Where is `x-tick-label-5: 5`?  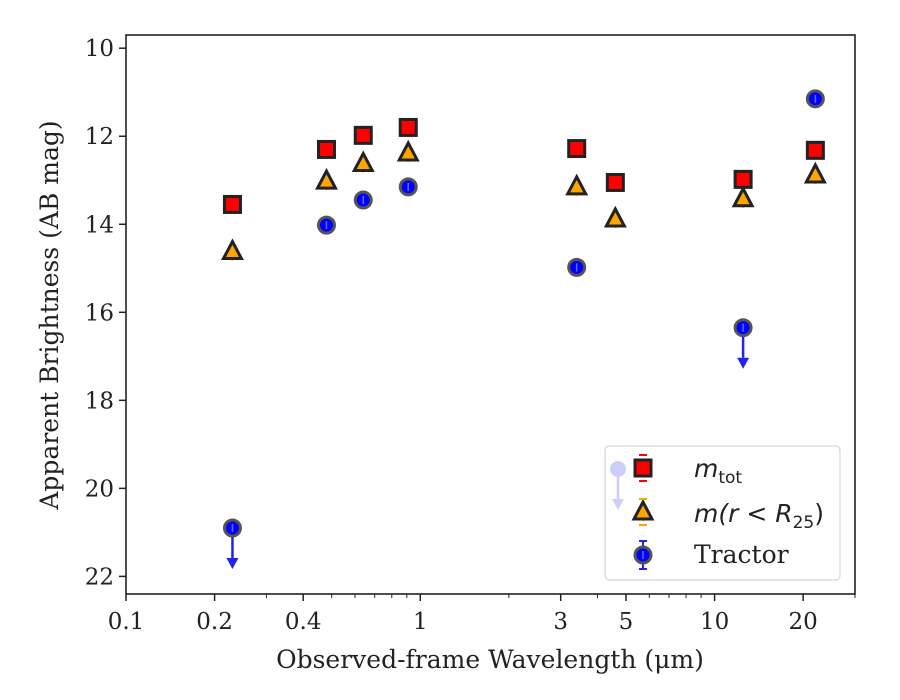 x-tick-label-5: 5 is located at coordinates (626, 622).